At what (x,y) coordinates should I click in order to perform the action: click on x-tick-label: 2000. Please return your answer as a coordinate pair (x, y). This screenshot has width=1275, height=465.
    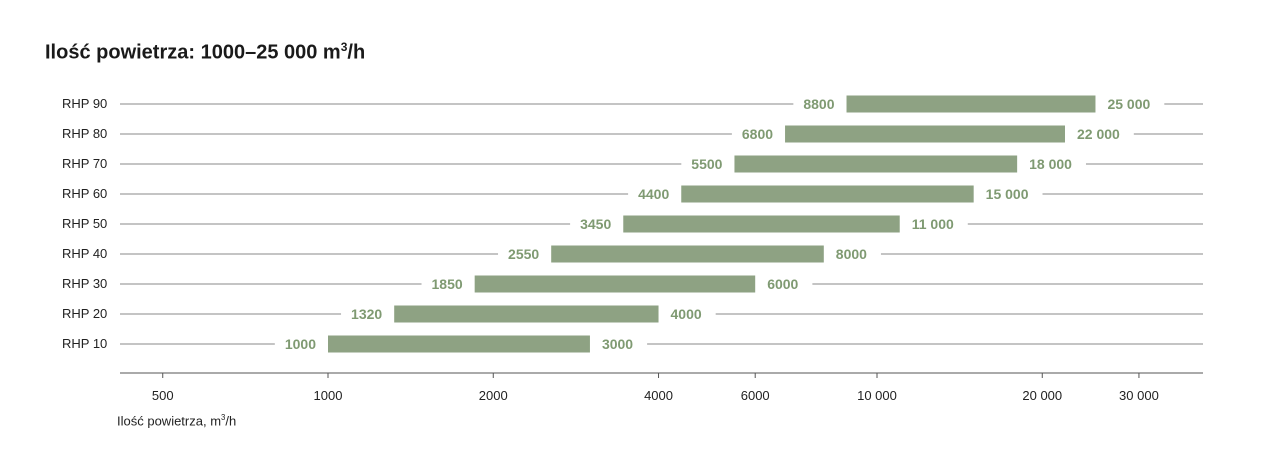
    Looking at the image, I should click on (493, 395).